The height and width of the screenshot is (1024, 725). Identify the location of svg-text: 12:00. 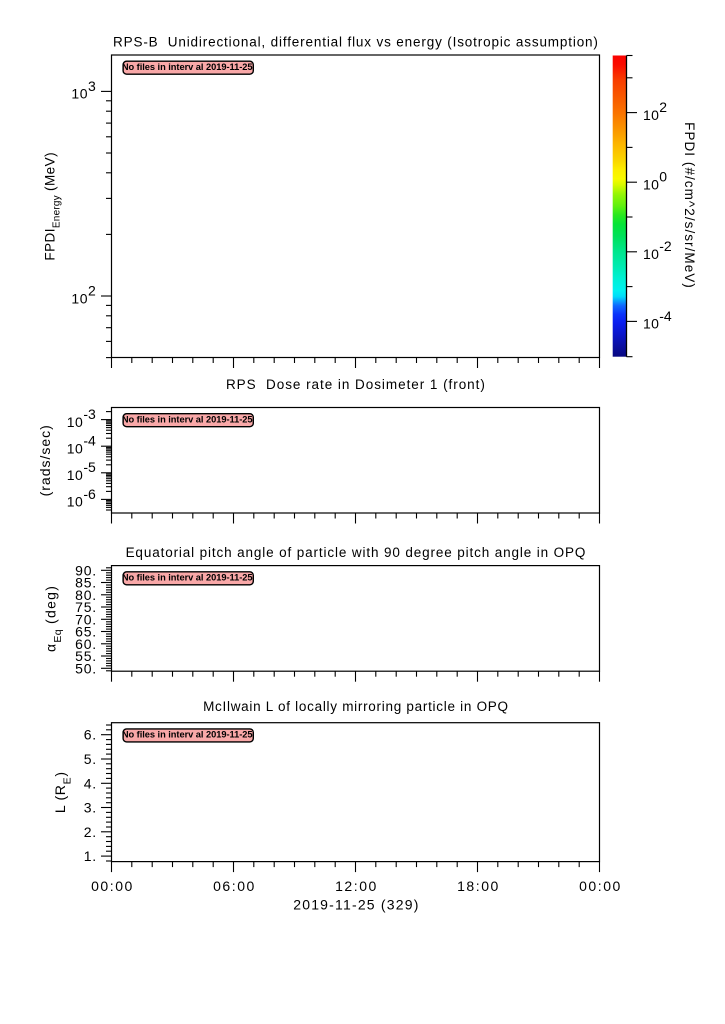
(356, 886).